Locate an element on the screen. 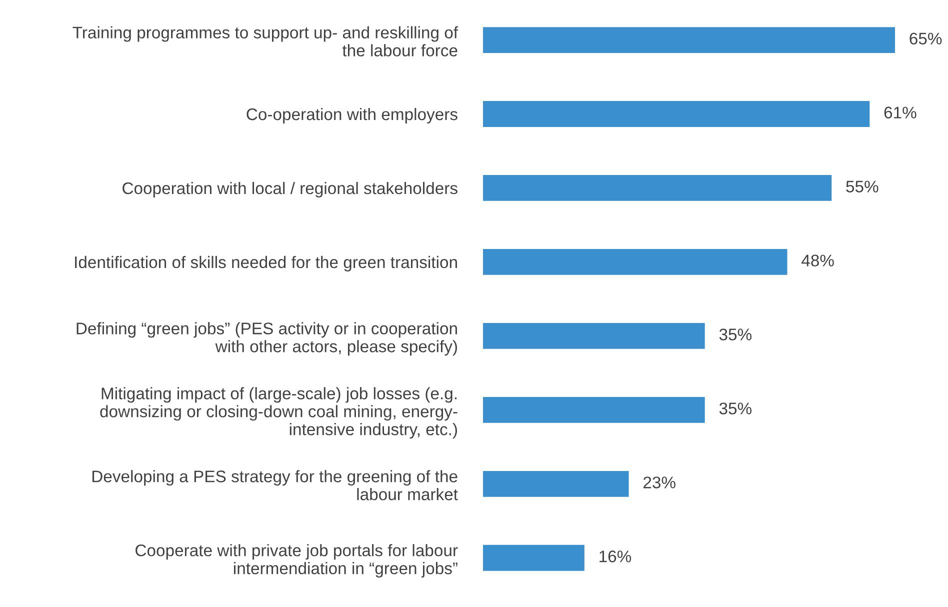  y-tick-label: Cooperation with local / regional stakeholders is located at coordinates (290, 190).